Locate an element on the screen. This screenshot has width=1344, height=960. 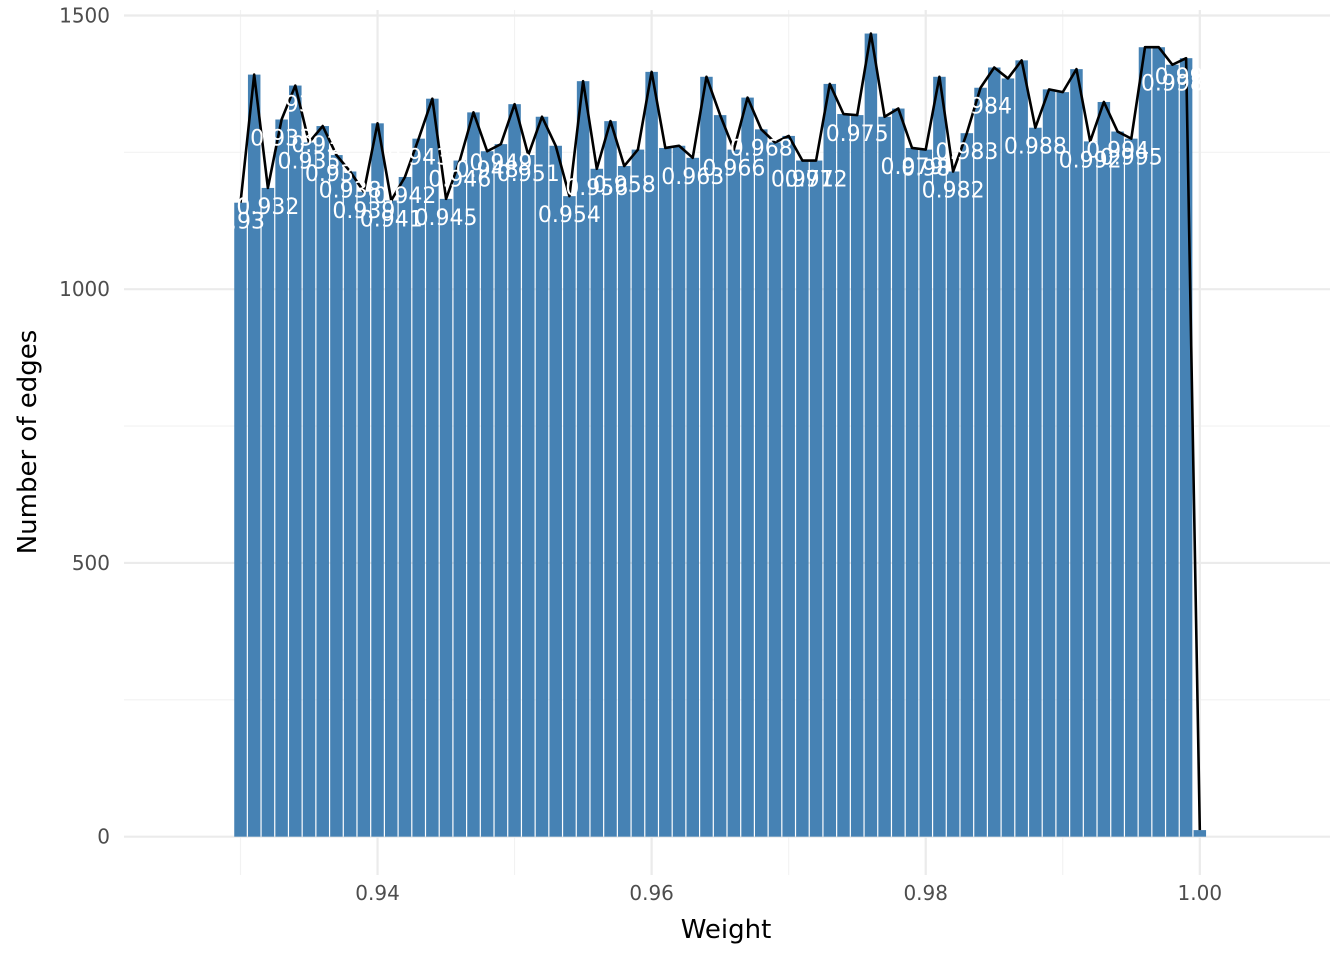
bar-label: 0.945 is located at coordinates (446, 218).